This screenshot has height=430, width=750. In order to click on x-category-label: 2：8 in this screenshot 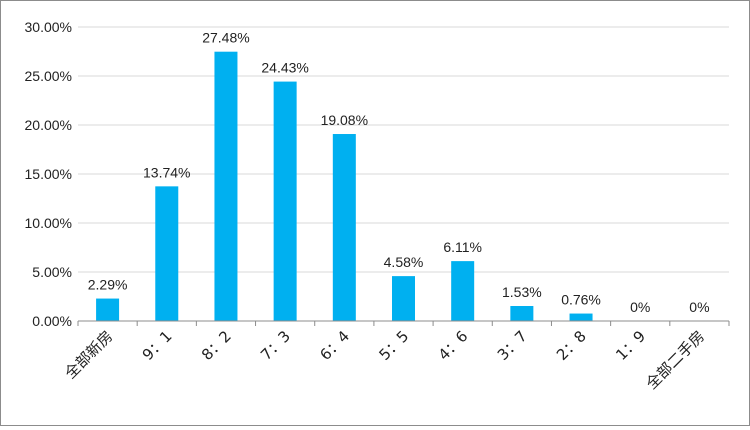, I will do `click(571, 345)`.